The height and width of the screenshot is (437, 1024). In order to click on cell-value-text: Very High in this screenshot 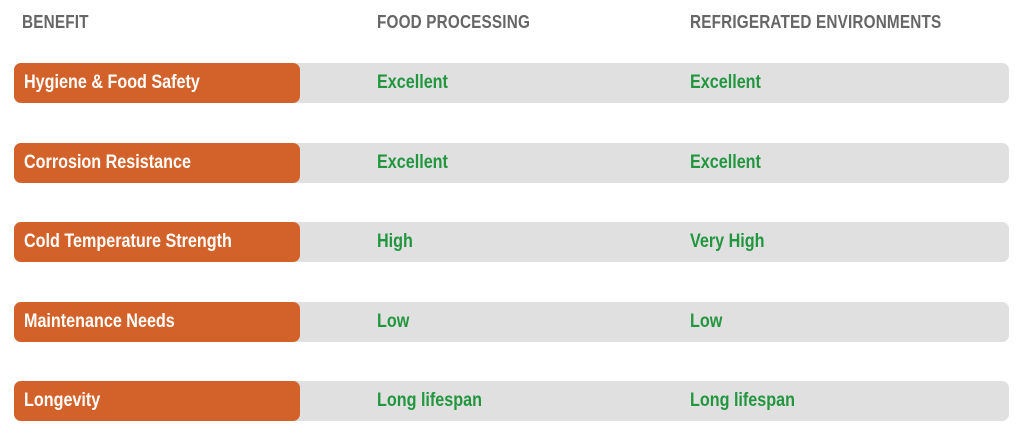, I will do `click(727, 241)`.